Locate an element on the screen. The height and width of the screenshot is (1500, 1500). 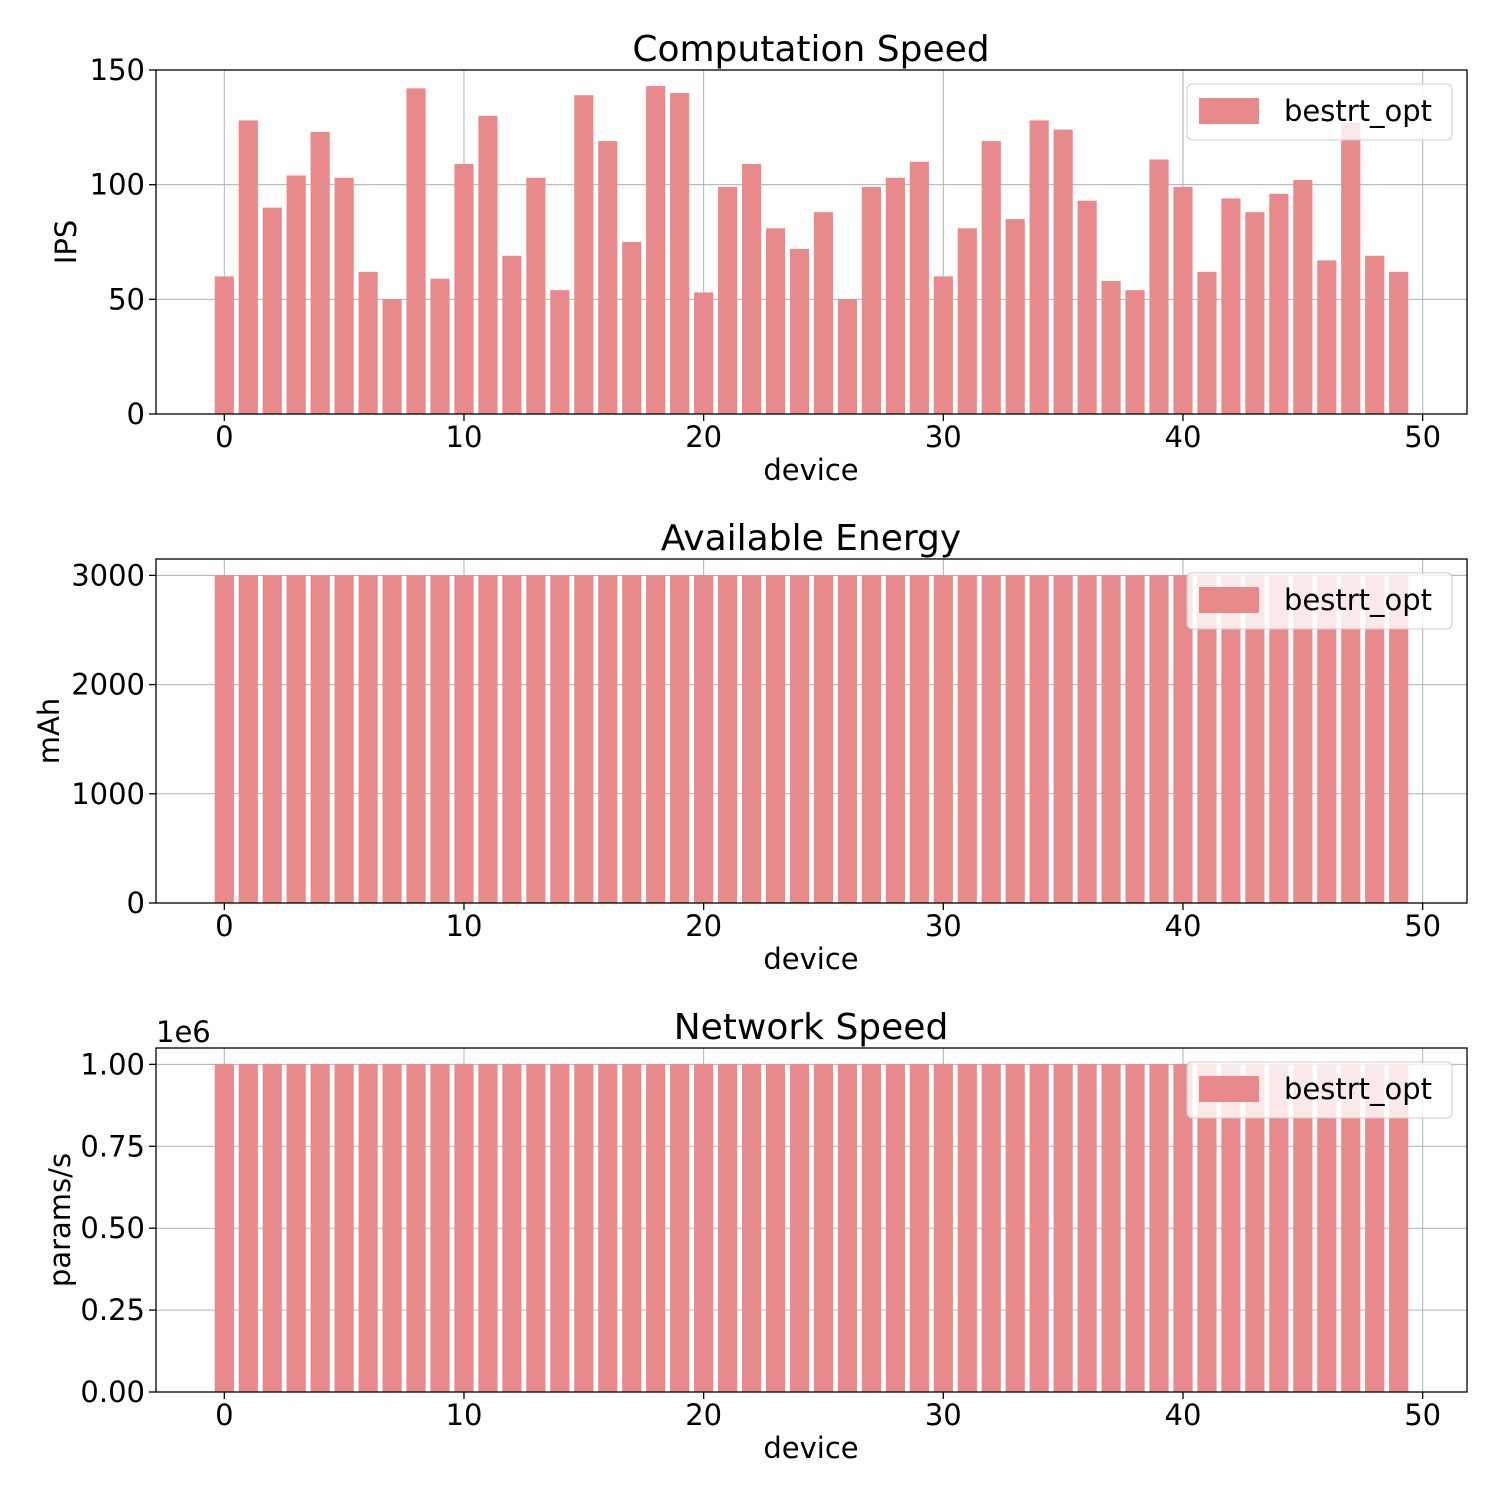
x-tick-label: 20 is located at coordinates (703, 926).